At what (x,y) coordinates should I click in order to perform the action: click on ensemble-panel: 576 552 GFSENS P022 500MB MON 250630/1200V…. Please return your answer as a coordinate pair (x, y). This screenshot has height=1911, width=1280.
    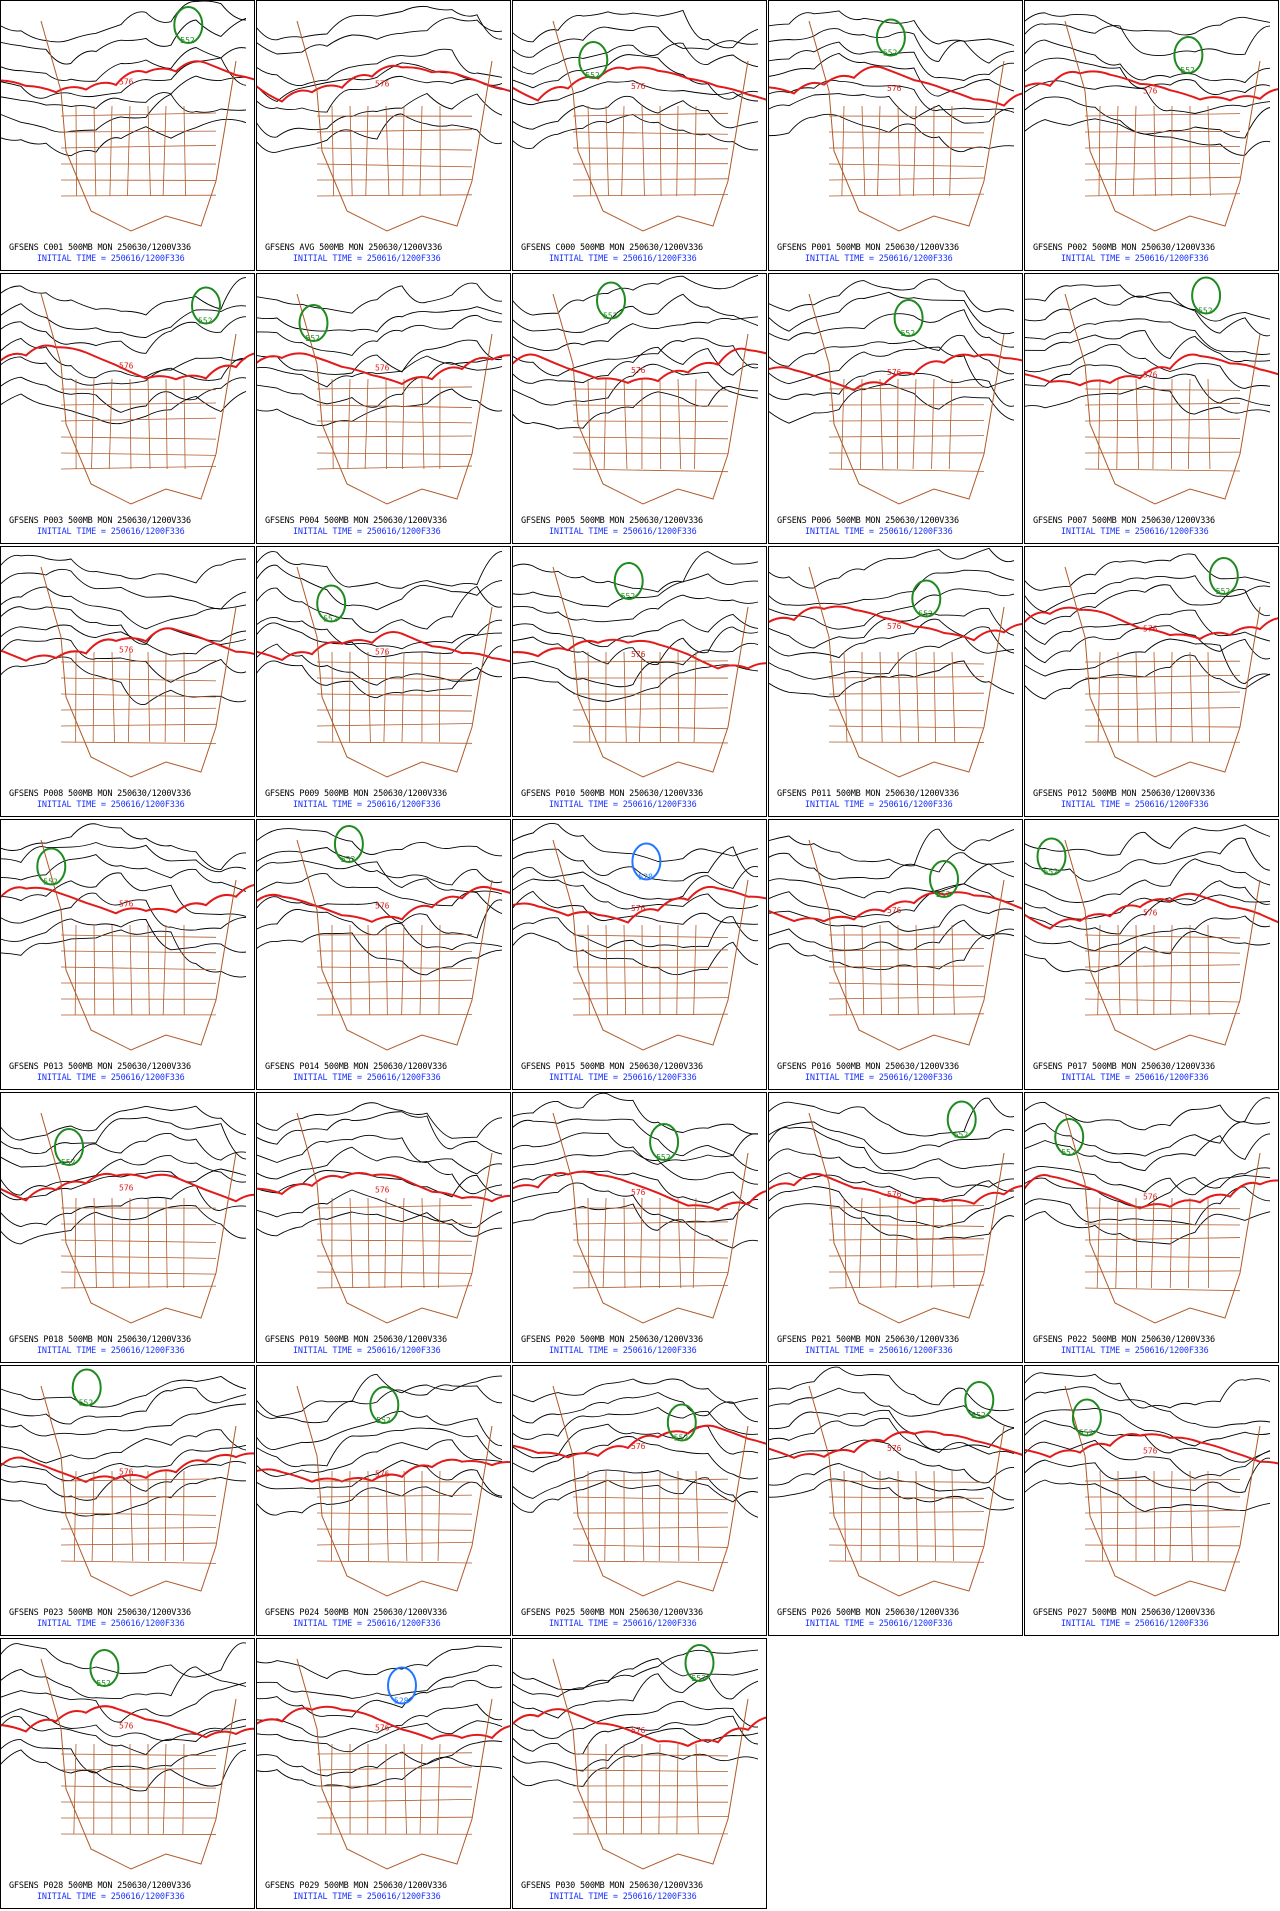
    Looking at the image, I should click on (1151, 1227).